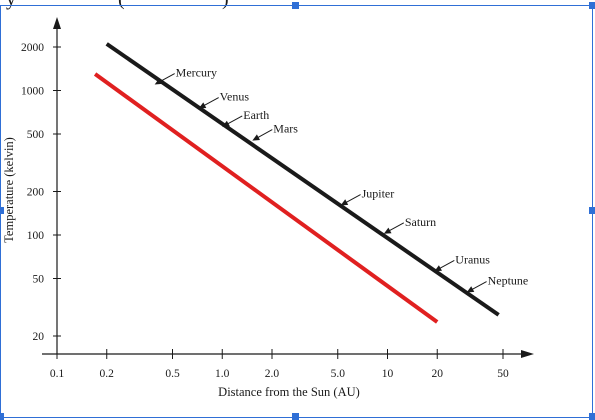 This screenshot has height=420, width=595. I want to click on x-tick-label: 50, so click(503, 374).